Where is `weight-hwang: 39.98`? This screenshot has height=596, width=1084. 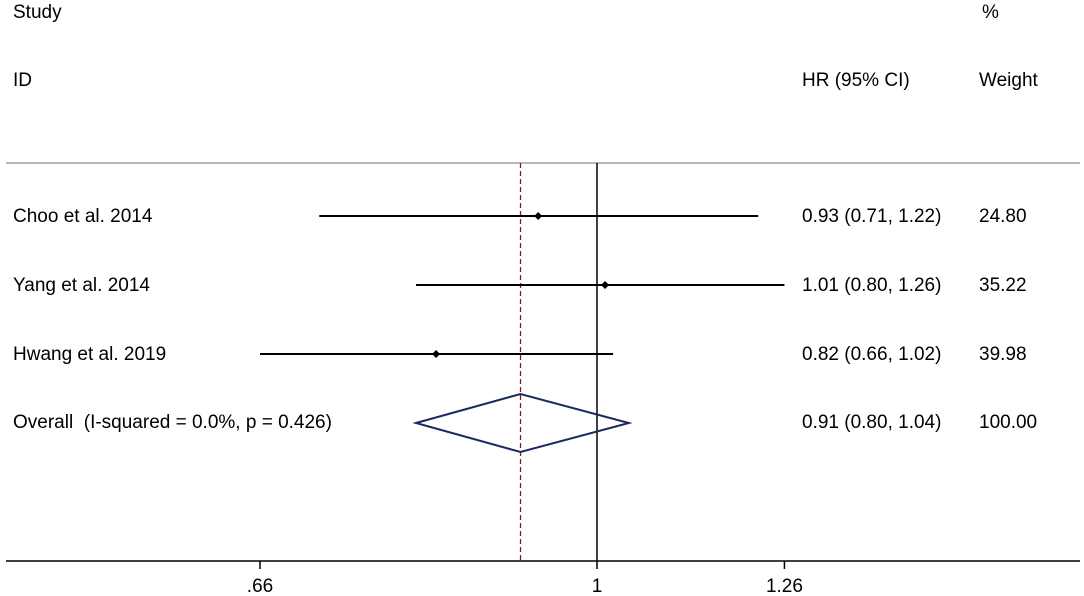 weight-hwang: 39.98 is located at coordinates (1003, 354).